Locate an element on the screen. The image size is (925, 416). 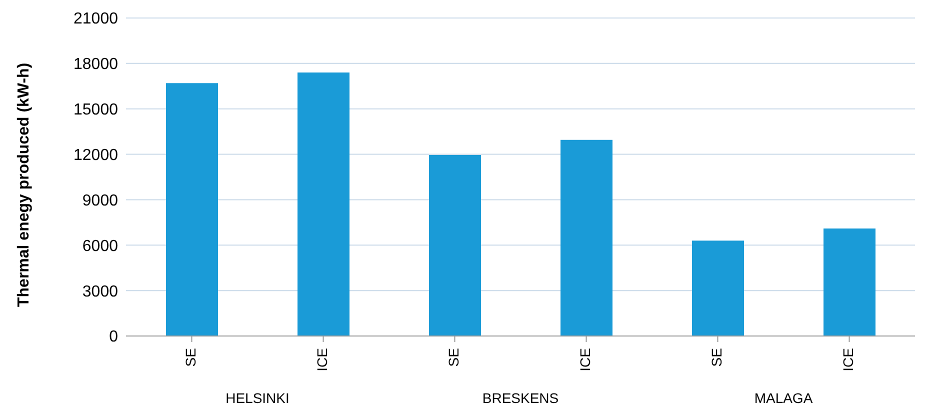
y-tick-label: 9000 is located at coordinates (100, 201).